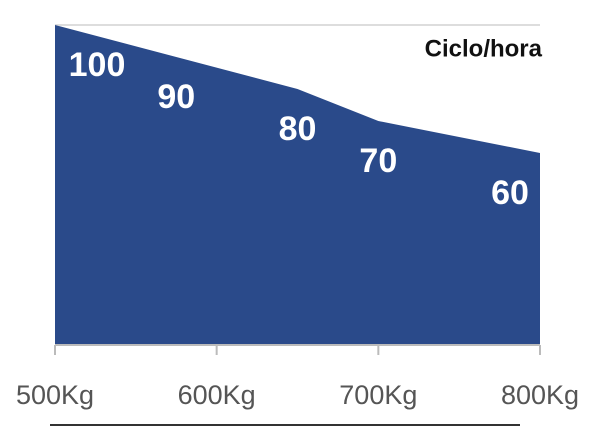  What do you see at coordinates (378, 395) in the screenshot?
I see `x-tick-label: 700Kg` at bounding box center [378, 395].